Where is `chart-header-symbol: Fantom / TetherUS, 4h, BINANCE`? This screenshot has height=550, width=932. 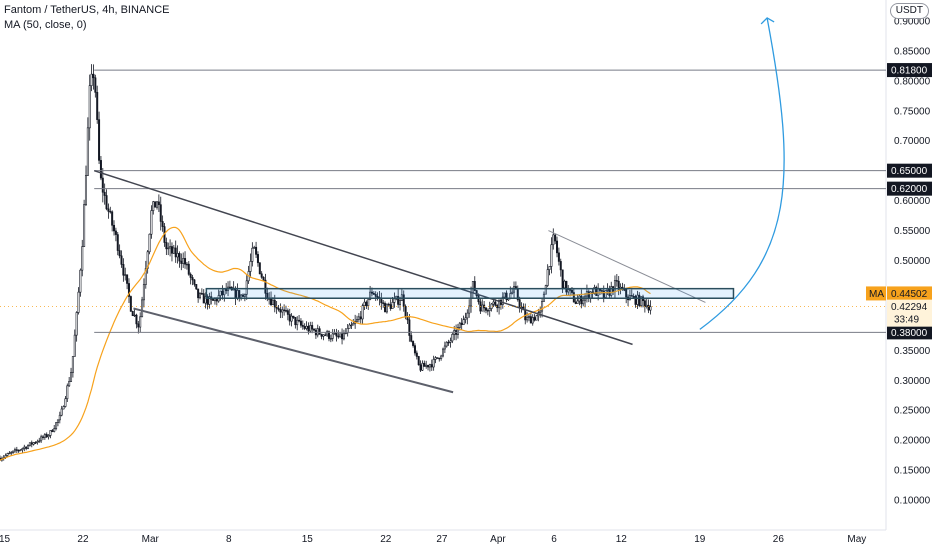
chart-header-symbol: Fantom / TetherUS, 4h, BINANCE is located at coordinates (87, 10).